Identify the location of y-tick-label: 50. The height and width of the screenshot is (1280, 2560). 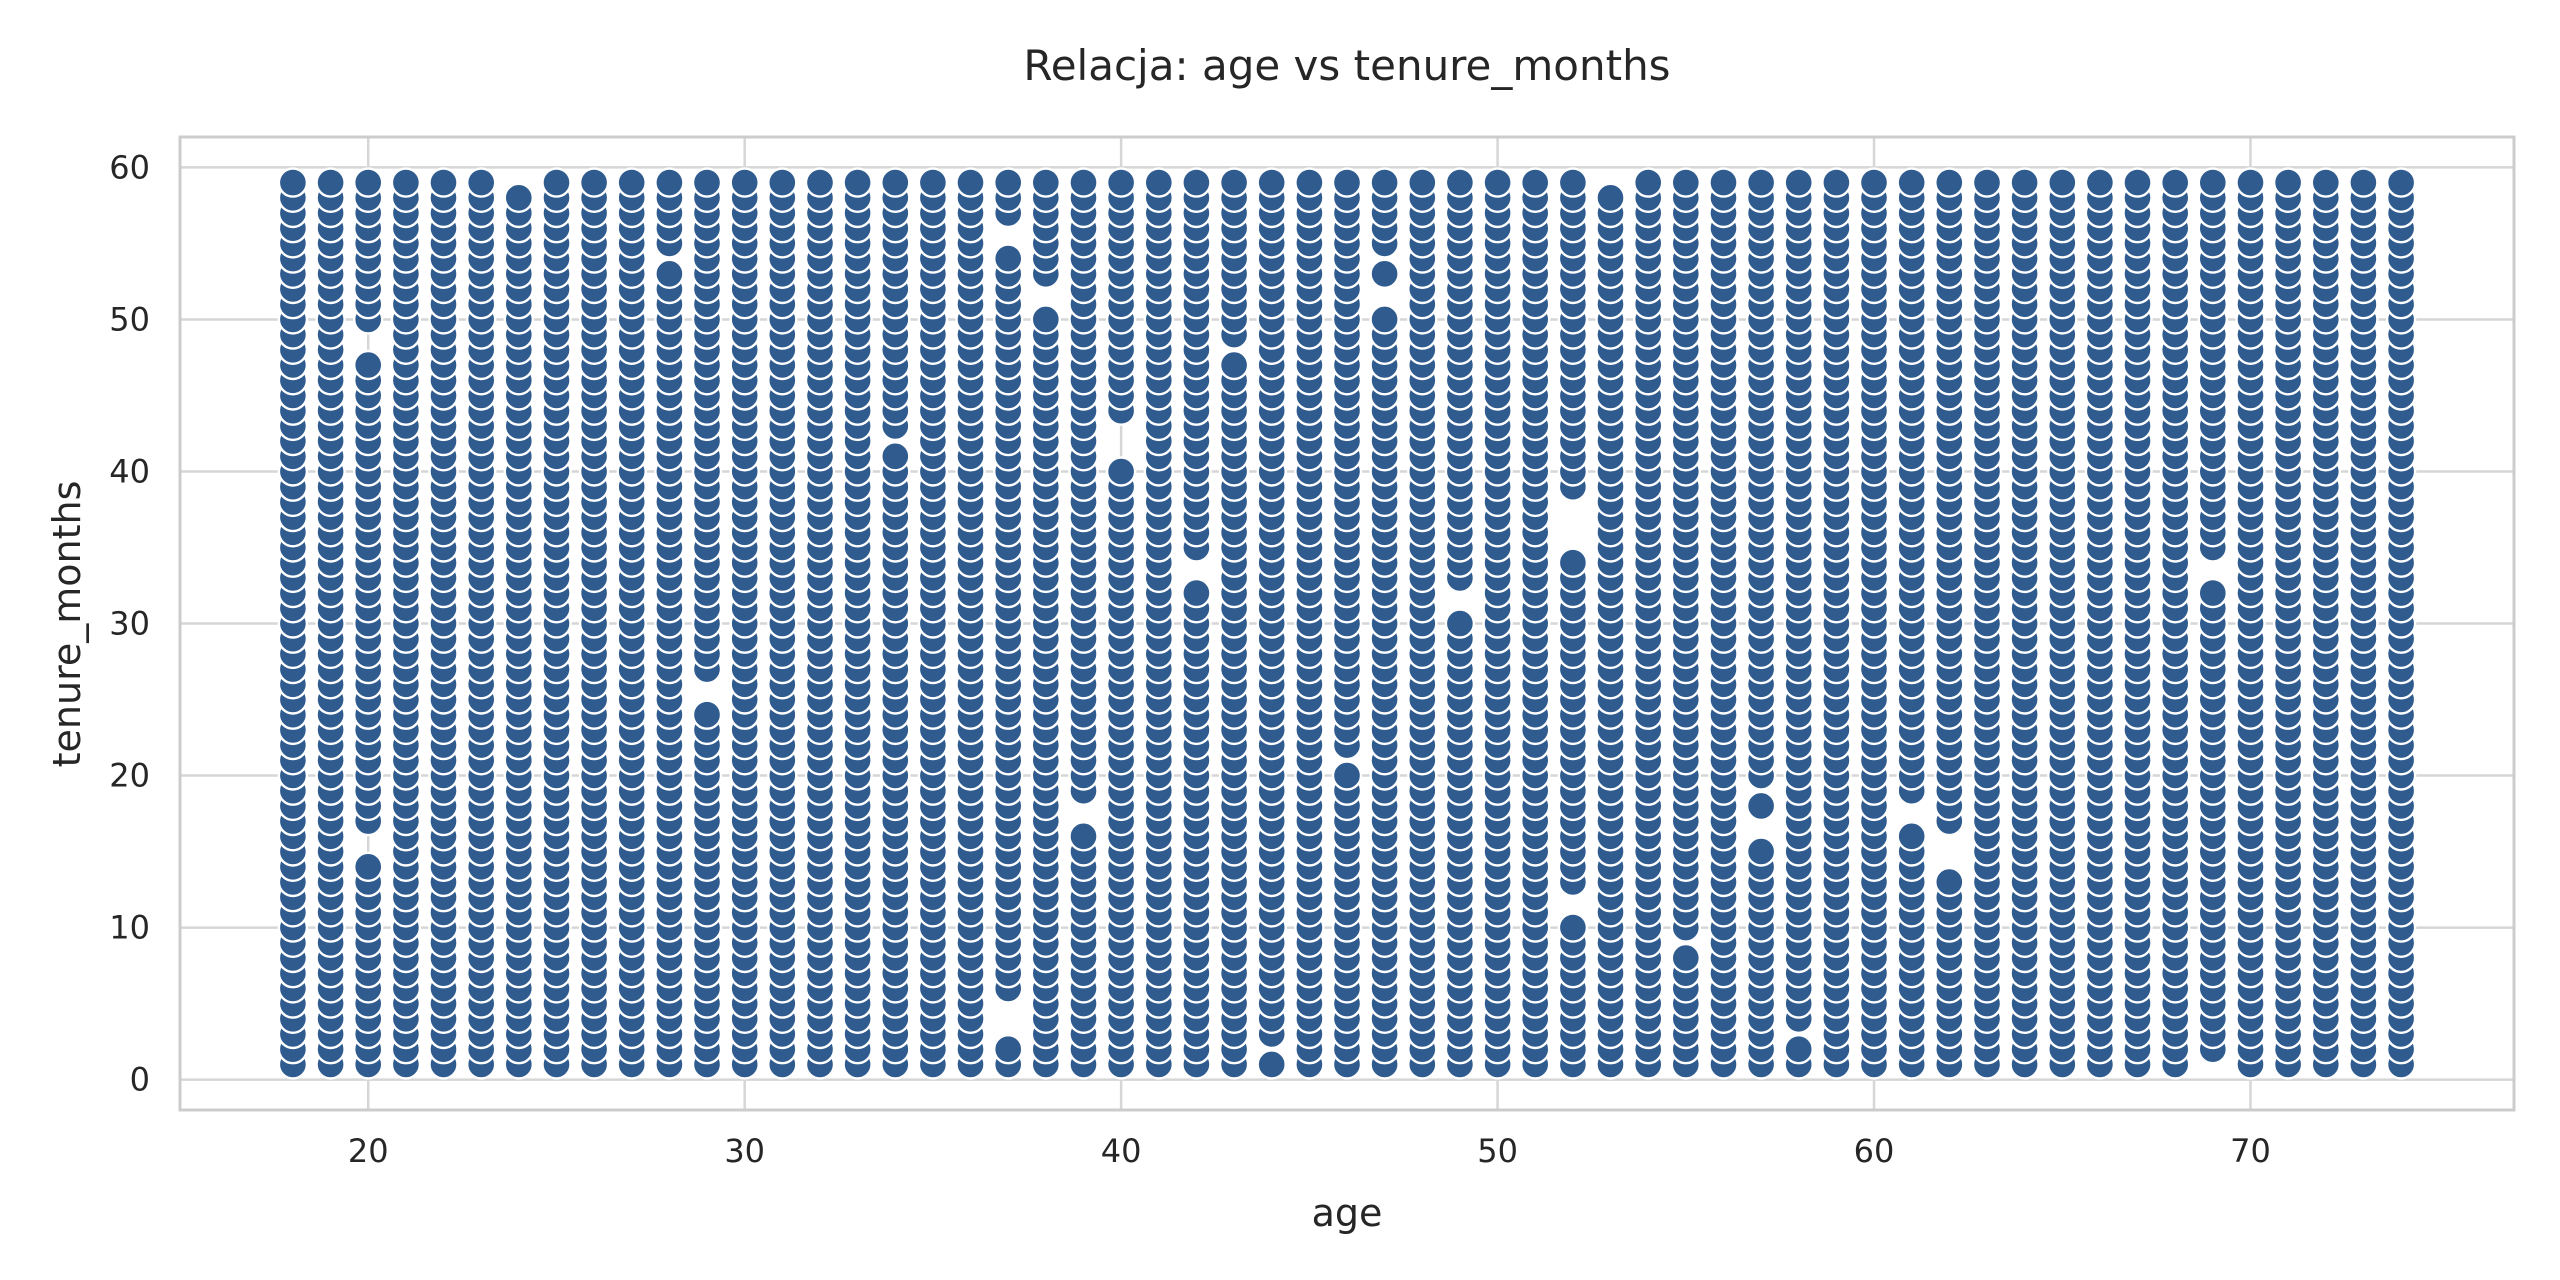
(129, 319).